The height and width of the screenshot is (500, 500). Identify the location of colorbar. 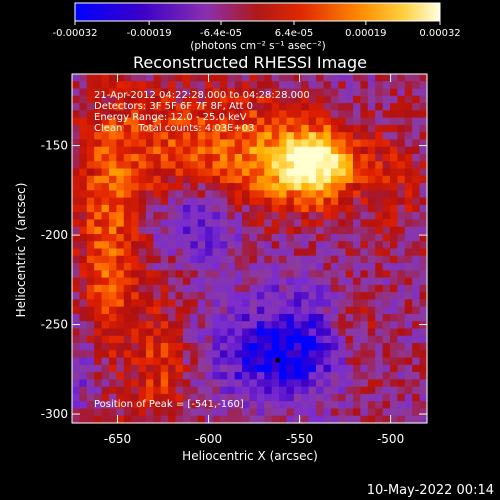
(257, 12).